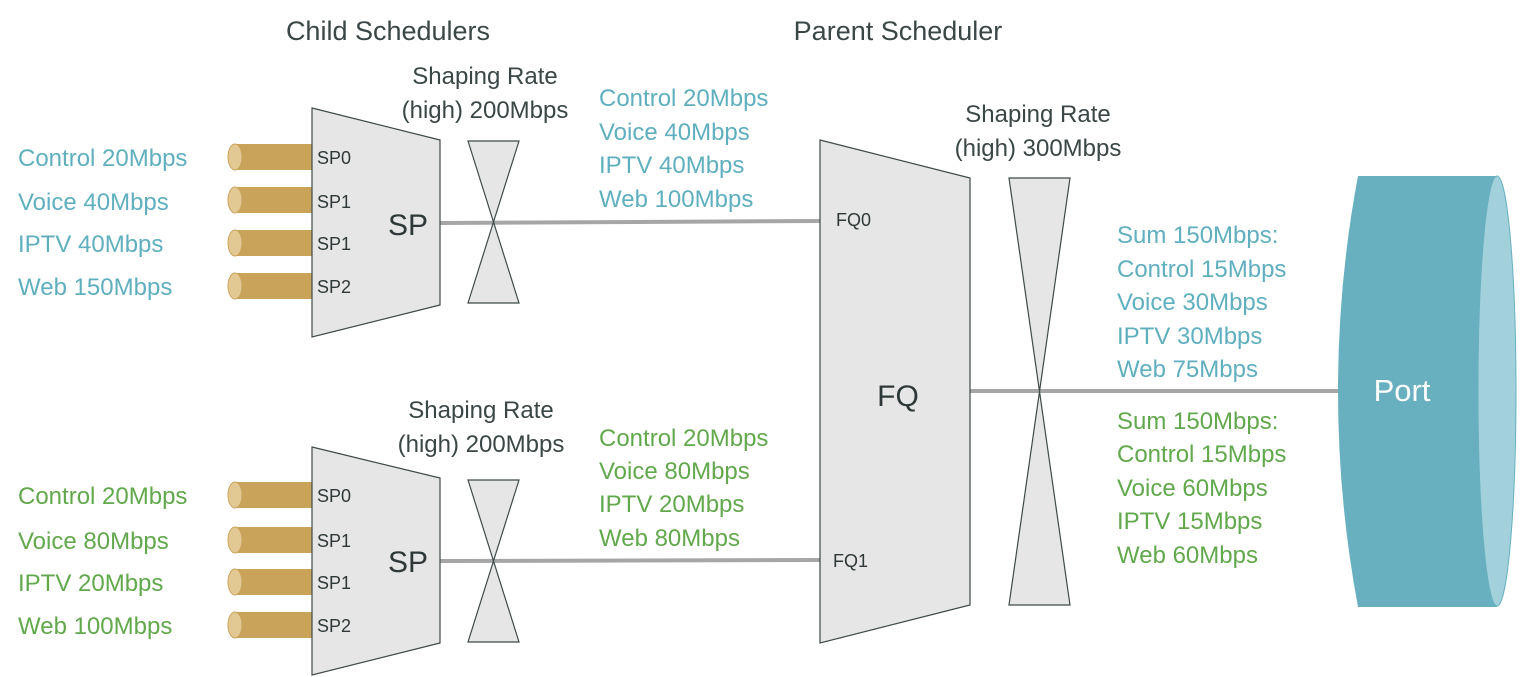 This screenshot has height=677, width=1520. What do you see at coordinates (1189, 521) in the screenshot?
I see `output-rate: IPTV 15Mbps` at bounding box center [1189, 521].